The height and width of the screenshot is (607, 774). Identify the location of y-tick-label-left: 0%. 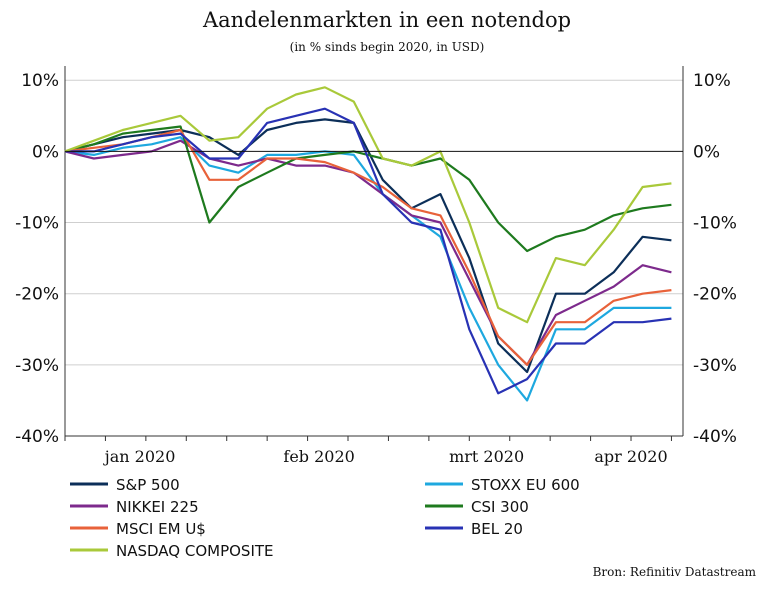
(45, 152).